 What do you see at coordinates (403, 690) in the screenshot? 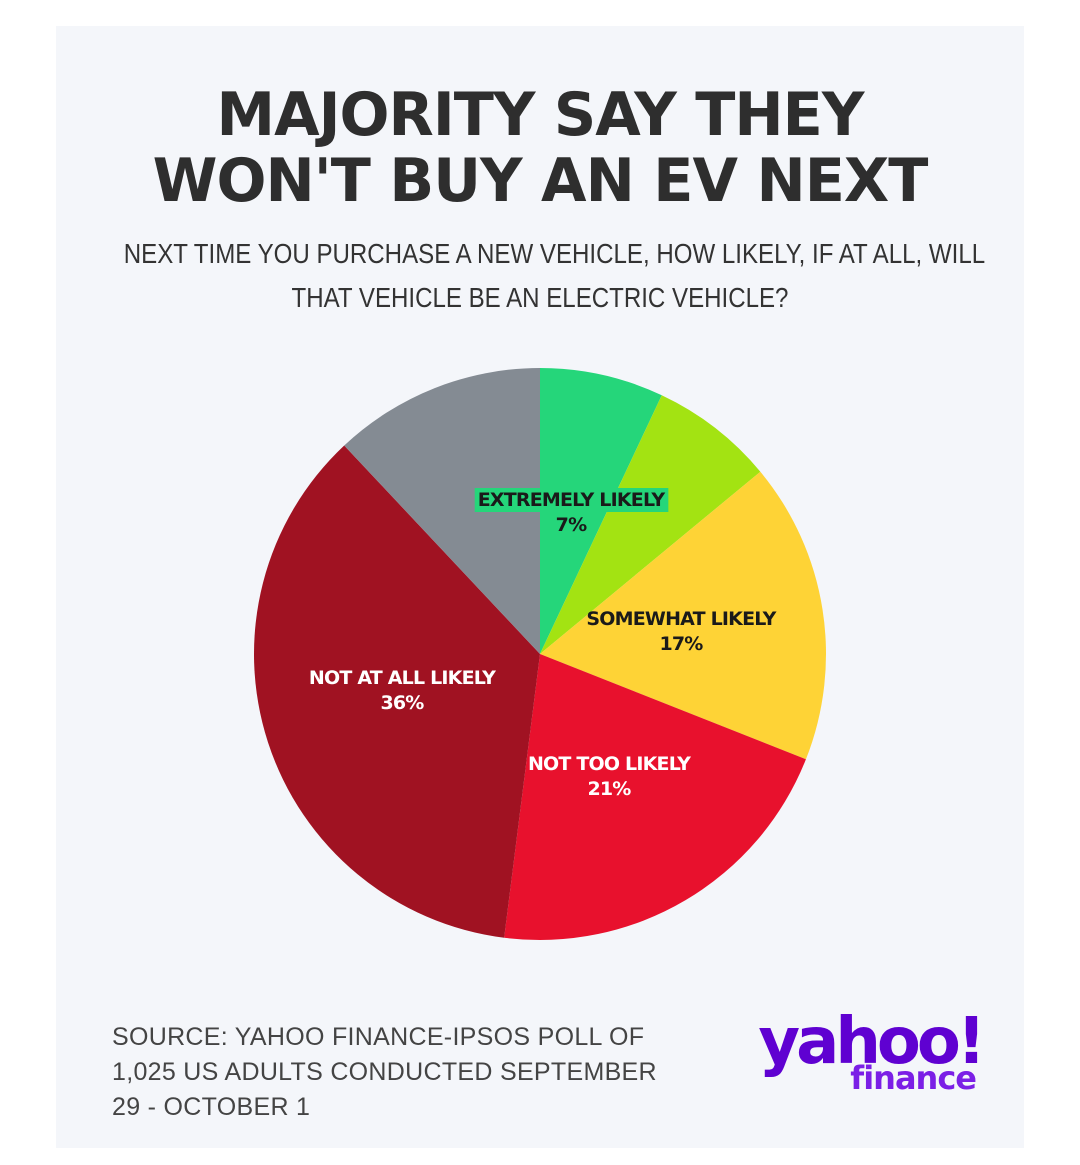
I see `slice-label-5: NOT AT ALL LIKELY 36%` at bounding box center [403, 690].